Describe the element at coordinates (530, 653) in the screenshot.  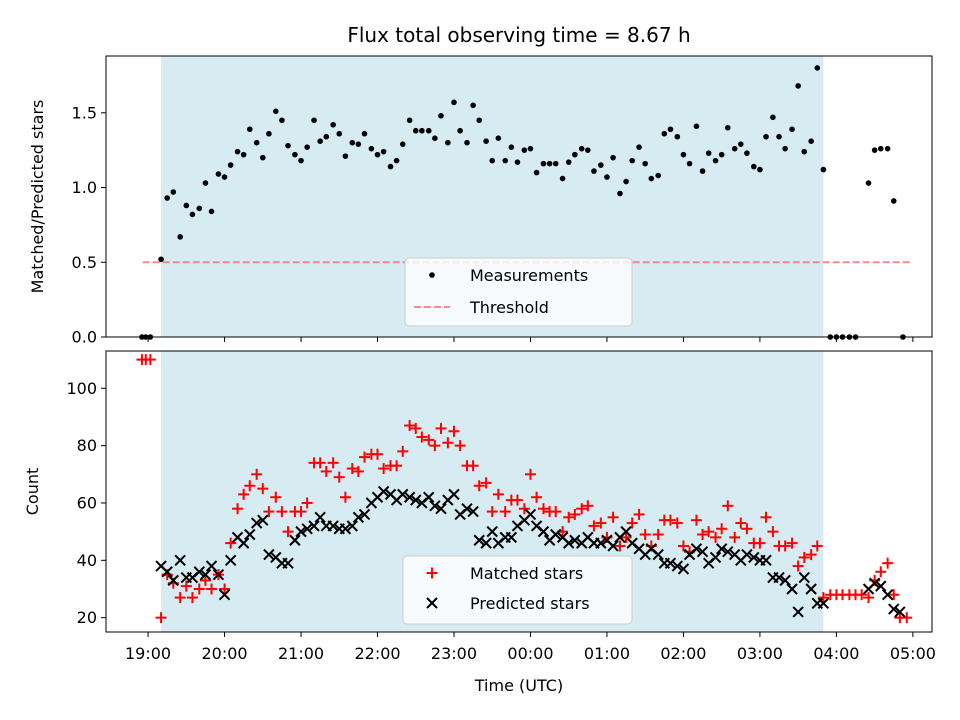
I see `bottom-x-tick-label: 00:00` at that location.